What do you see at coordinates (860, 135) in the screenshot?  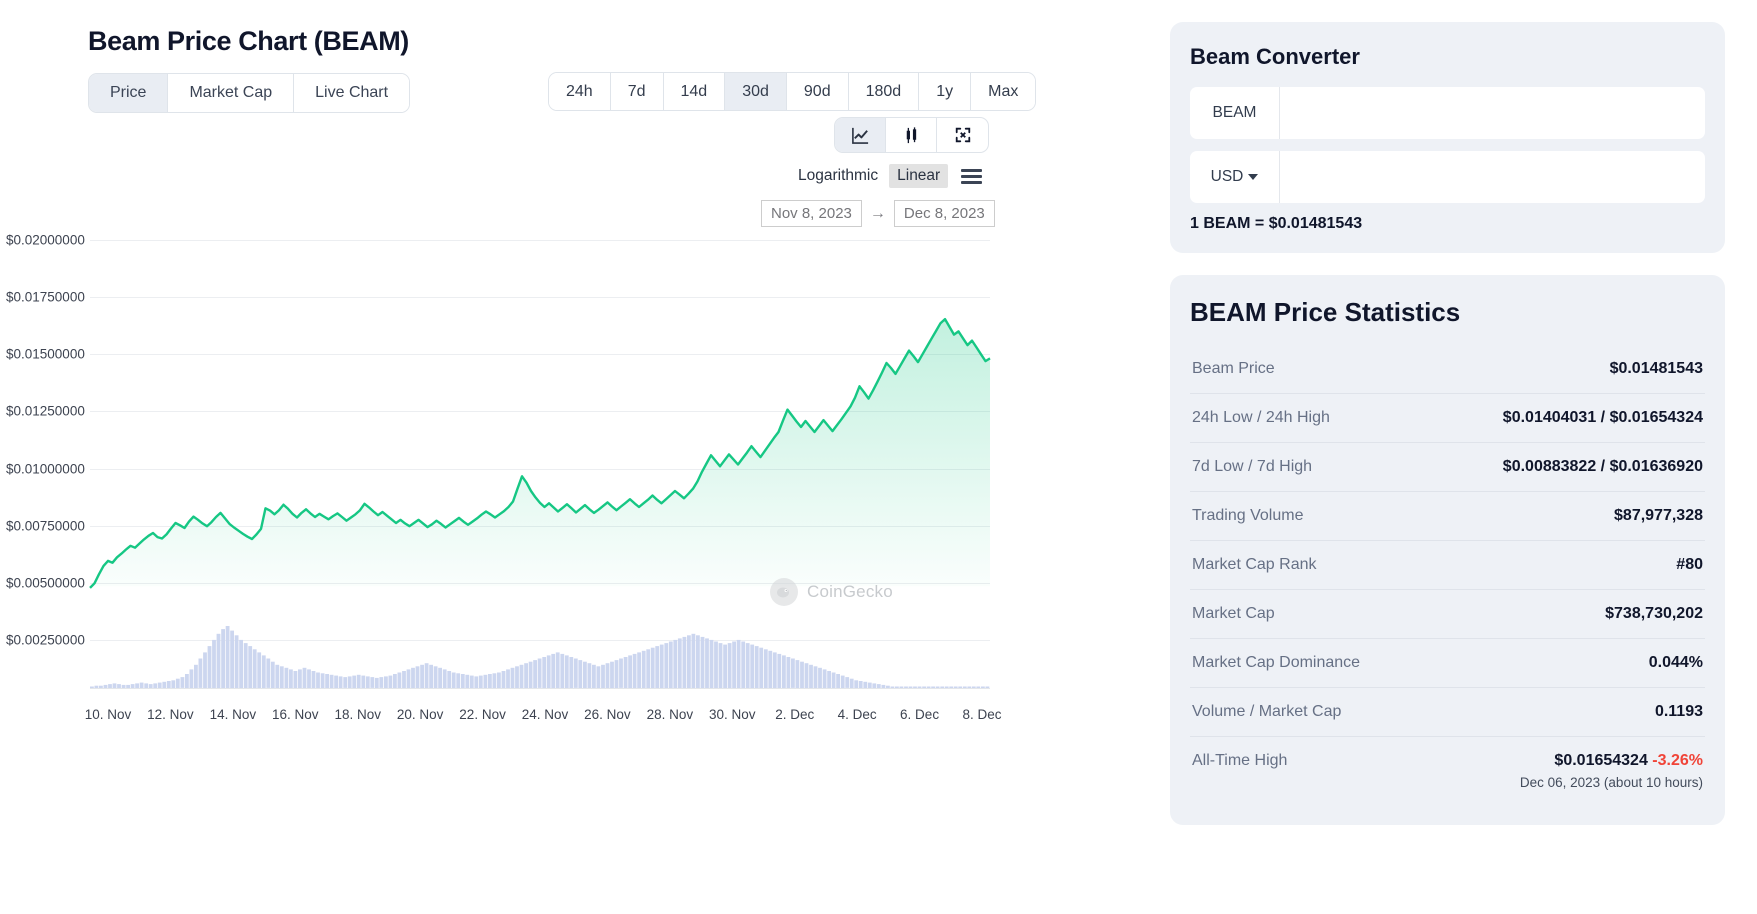 I see `line-chart-icon` at bounding box center [860, 135].